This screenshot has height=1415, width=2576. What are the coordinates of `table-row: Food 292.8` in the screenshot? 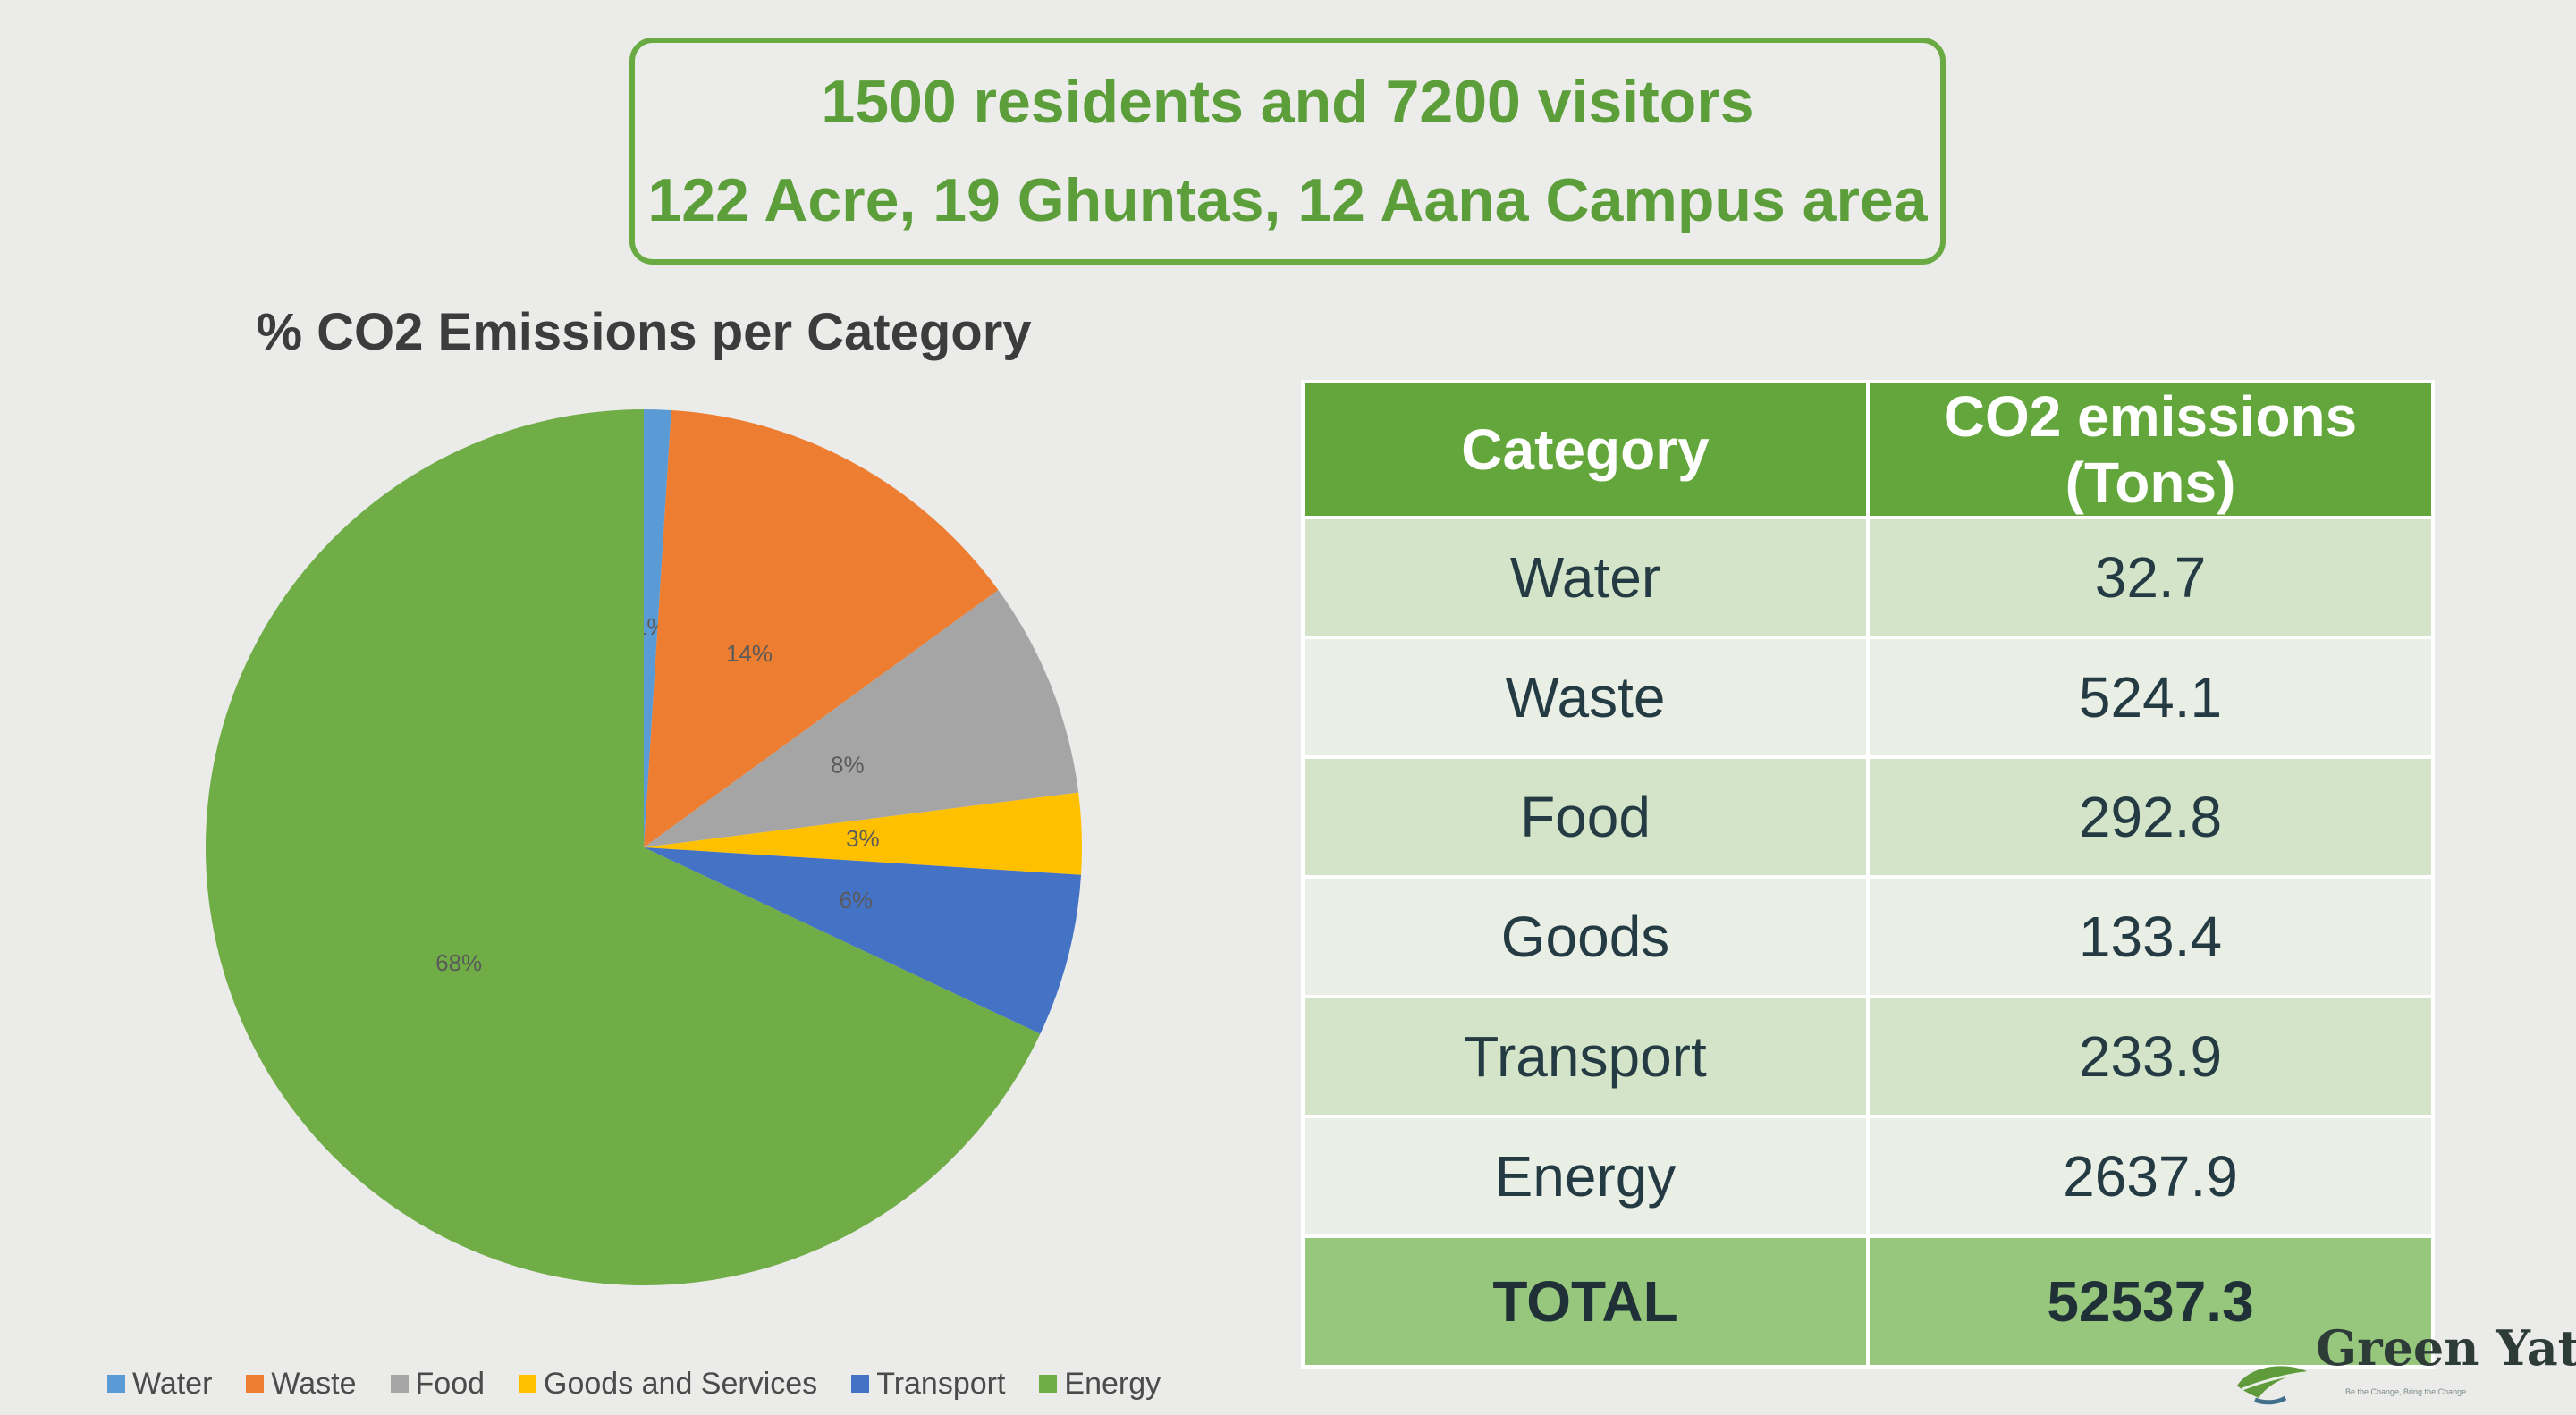 It's located at (1868, 817).